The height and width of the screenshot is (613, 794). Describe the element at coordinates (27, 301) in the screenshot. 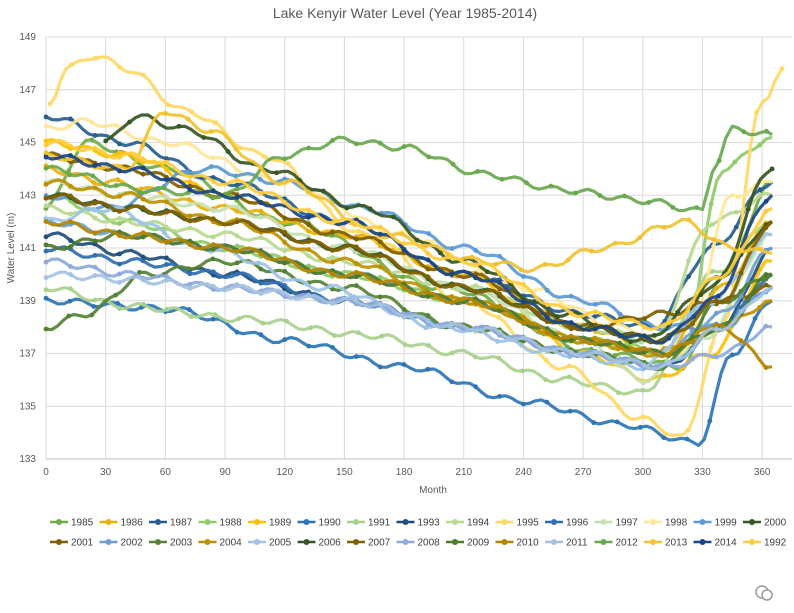

I see `y-tick-label: 139` at that location.